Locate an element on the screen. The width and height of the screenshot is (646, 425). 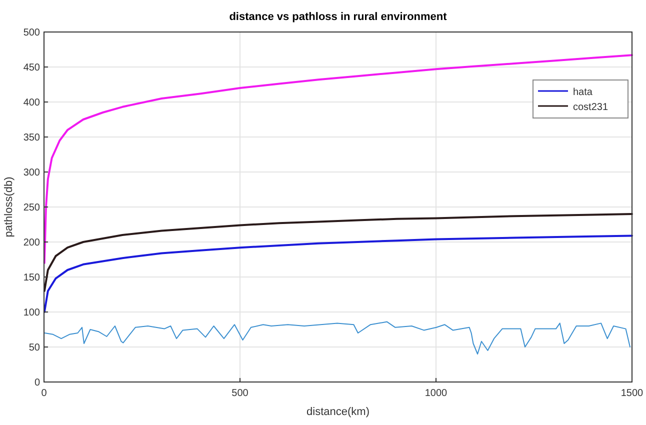
x-tick-label: 0 is located at coordinates (44, 393).